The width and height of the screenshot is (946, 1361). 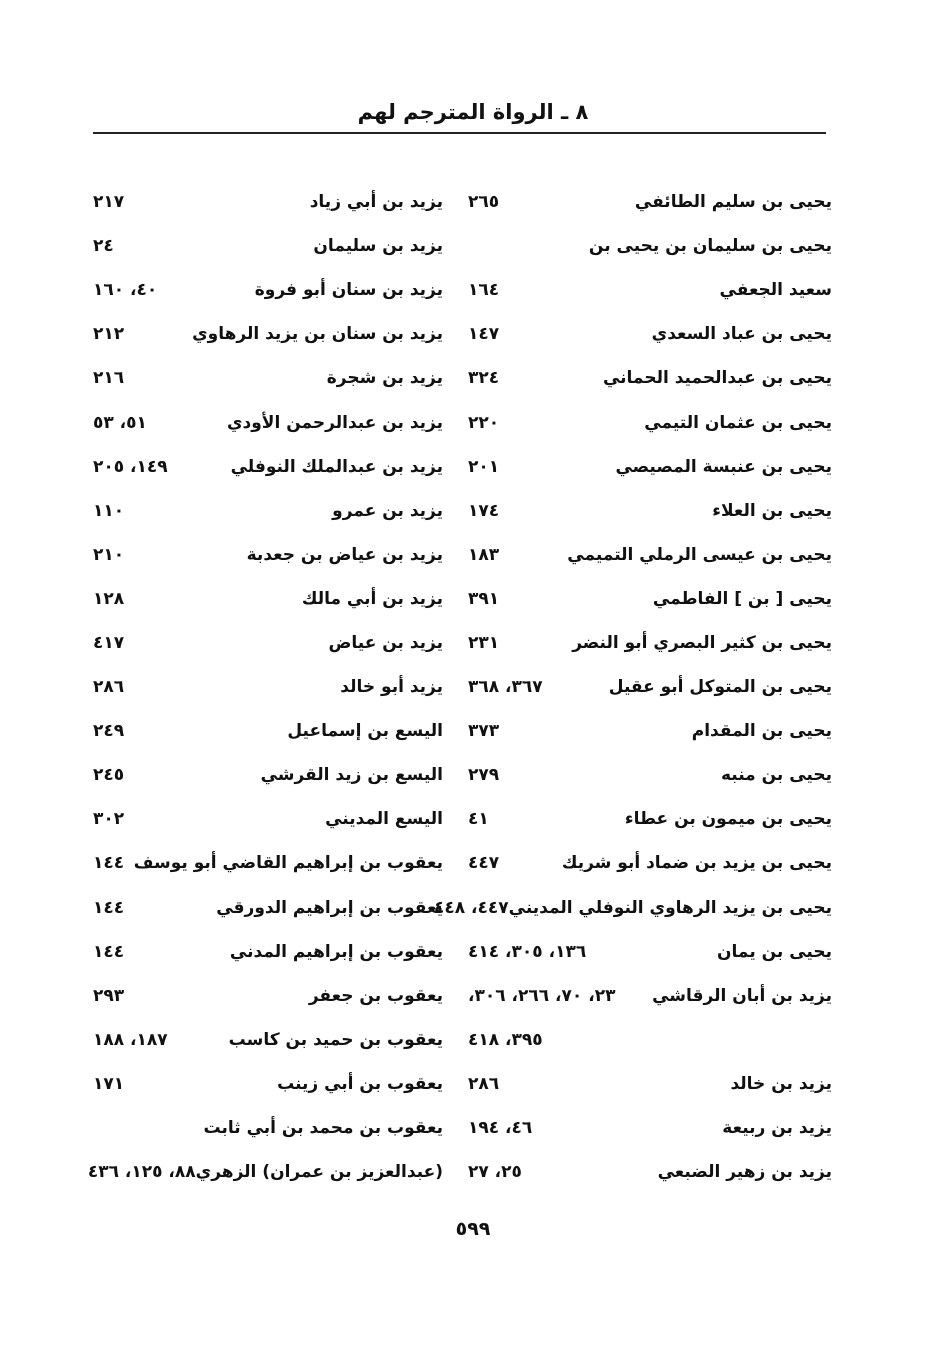 I want to click on page-references: ١٢٨, so click(x=109, y=598).